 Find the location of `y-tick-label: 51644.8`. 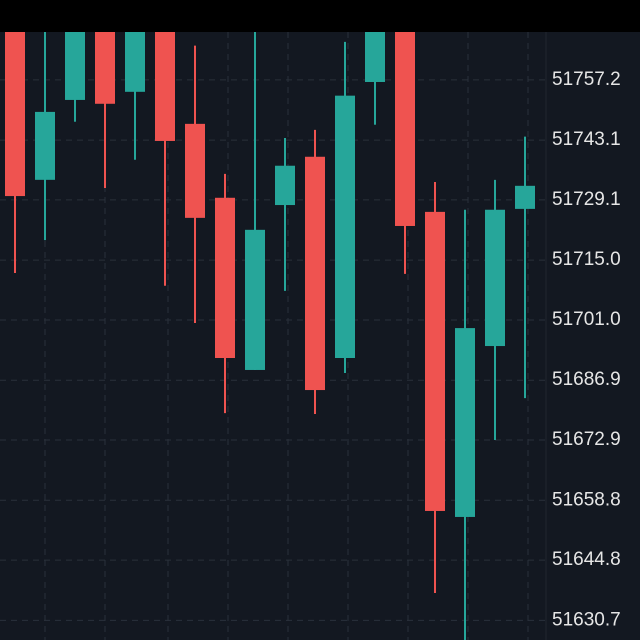

y-tick-label: 51644.8 is located at coordinates (586, 559).